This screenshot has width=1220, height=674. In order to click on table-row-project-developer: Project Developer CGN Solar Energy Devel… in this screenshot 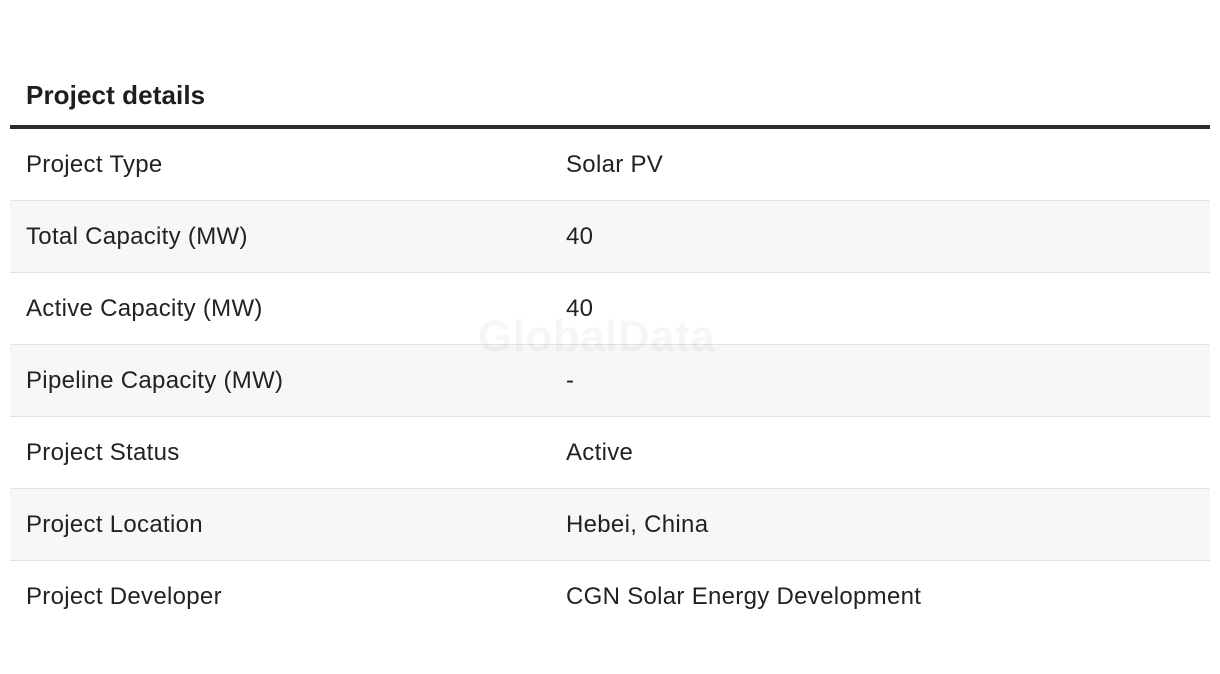, I will do `click(610, 596)`.